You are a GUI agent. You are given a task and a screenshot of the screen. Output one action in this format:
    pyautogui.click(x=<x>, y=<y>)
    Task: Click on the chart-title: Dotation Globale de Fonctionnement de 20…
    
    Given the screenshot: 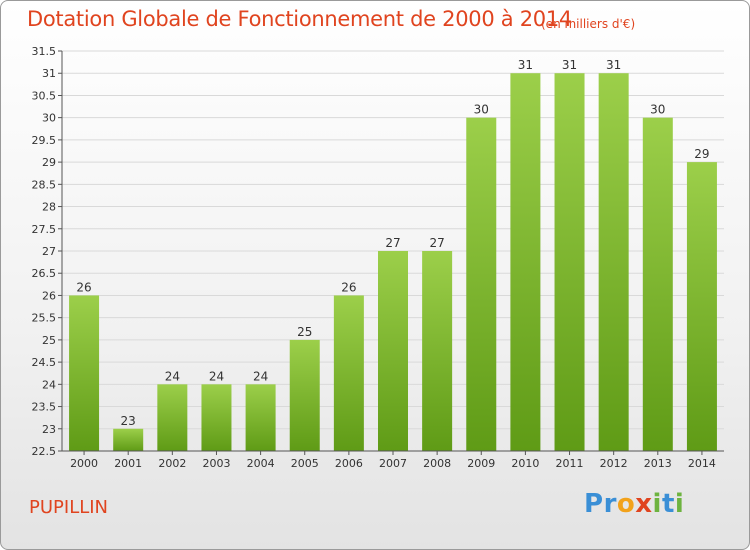 What is the action you would take?
    pyautogui.click(x=299, y=19)
    